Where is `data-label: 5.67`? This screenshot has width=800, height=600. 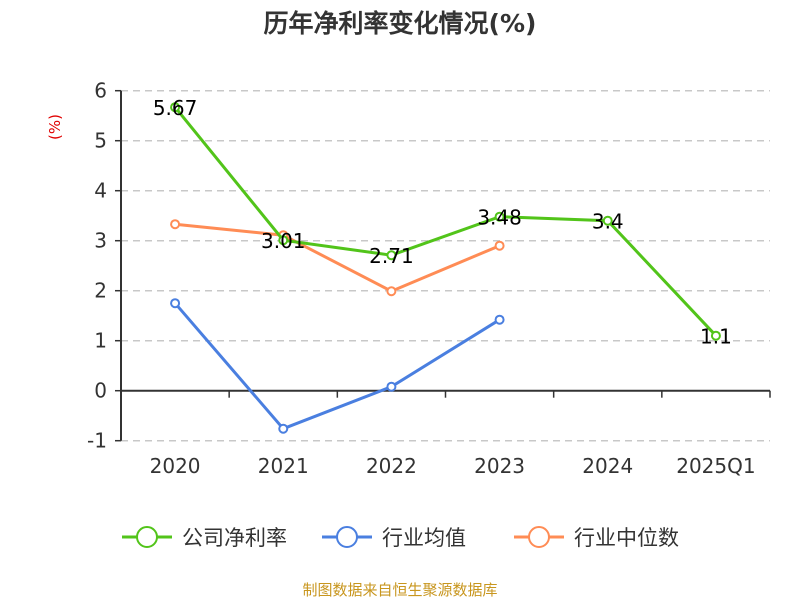 data-label: 5.67 is located at coordinates (175, 108).